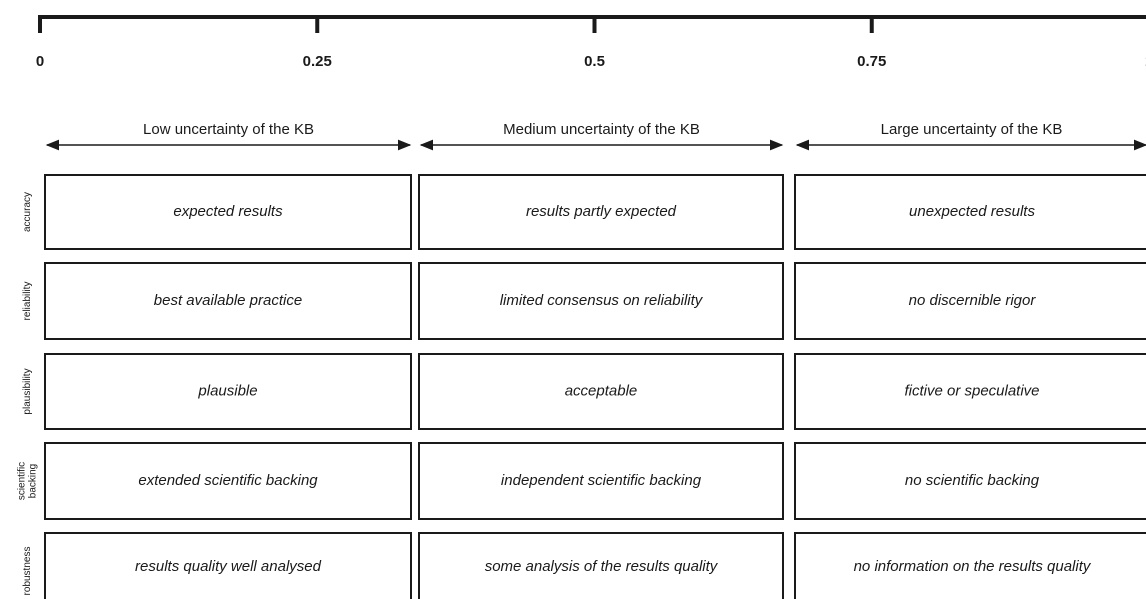  I want to click on cell-text: fictive or speculative, so click(971, 390).